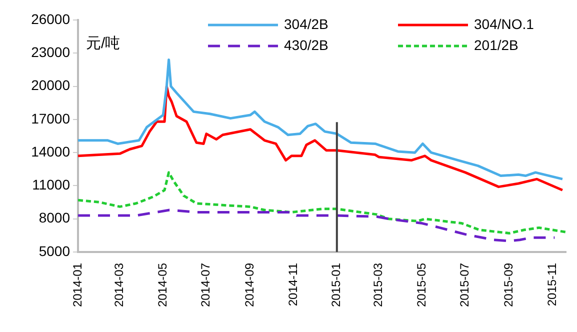 This screenshot has width=577, height=332. Describe the element at coordinates (103, 43) in the screenshot. I see `y-axis-title: 元/吨` at that location.